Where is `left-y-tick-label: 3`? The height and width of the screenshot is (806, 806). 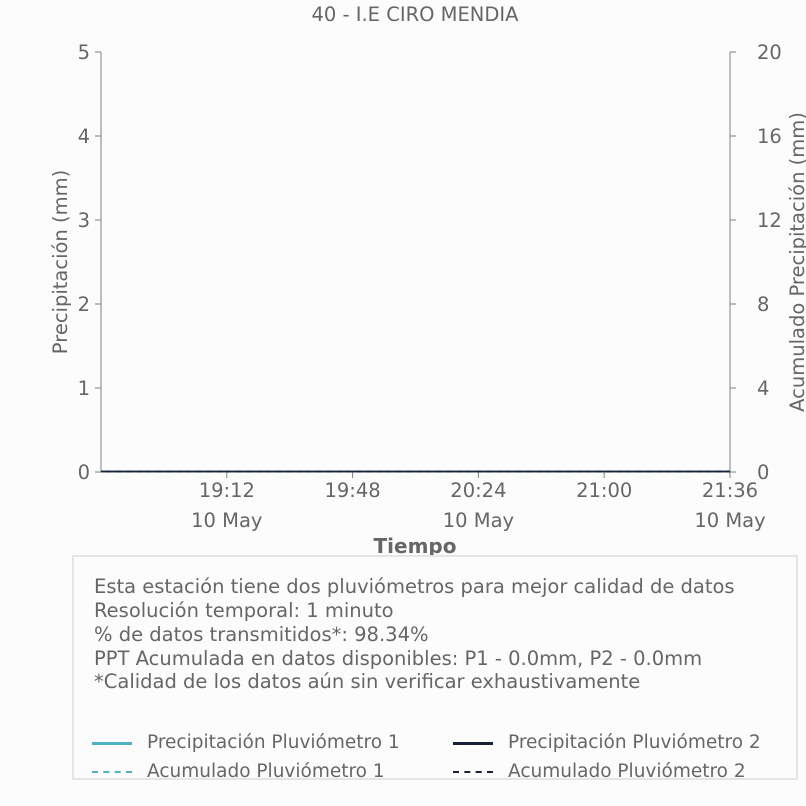
left-y-tick-label: 3 is located at coordinates (84, 220).